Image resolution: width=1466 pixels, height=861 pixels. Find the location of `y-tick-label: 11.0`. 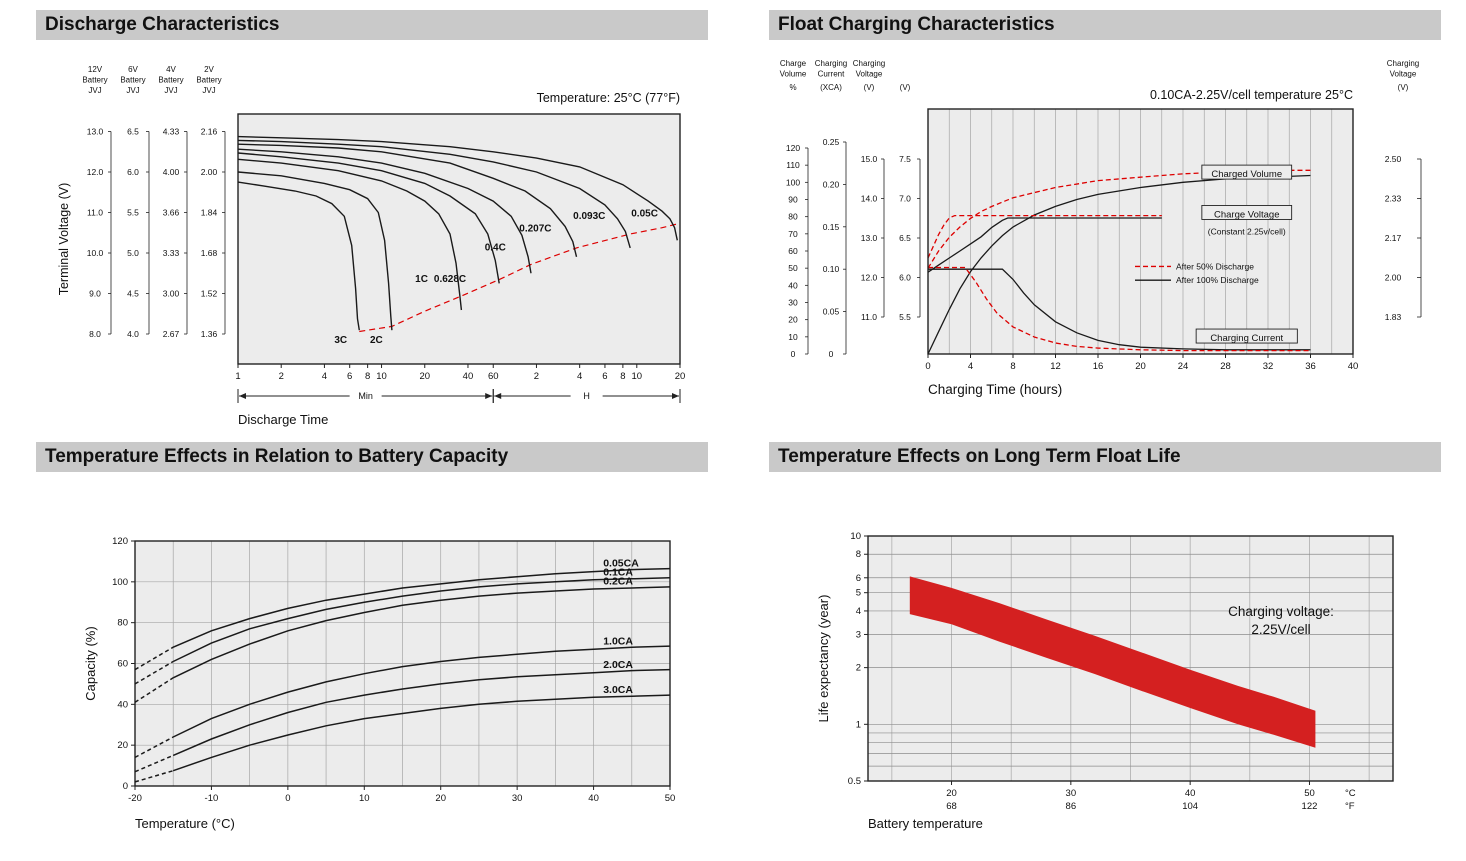

y-tick-label: 11.0 is located at coordinates (95, 213).